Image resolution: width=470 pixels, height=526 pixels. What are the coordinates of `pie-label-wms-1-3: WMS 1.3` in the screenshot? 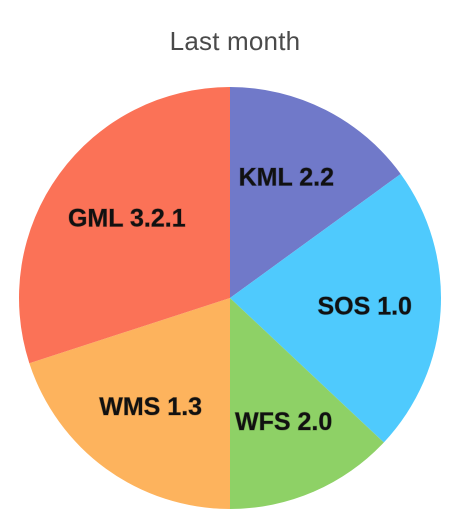 It's located at (150, 407).